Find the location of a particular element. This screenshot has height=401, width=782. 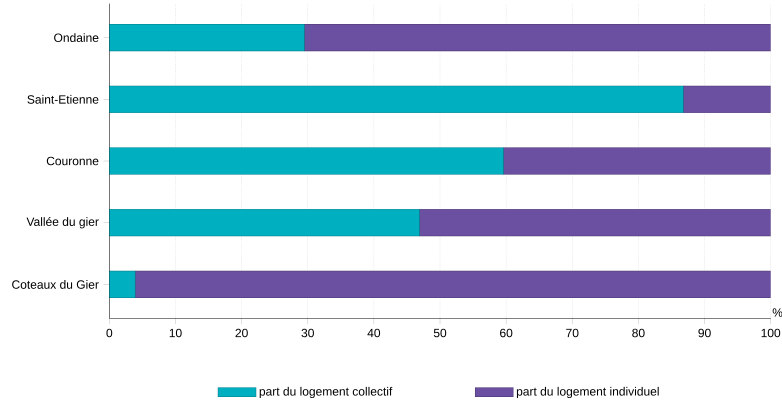

x-tick-label: 30 is located at coordinates (308, 333).